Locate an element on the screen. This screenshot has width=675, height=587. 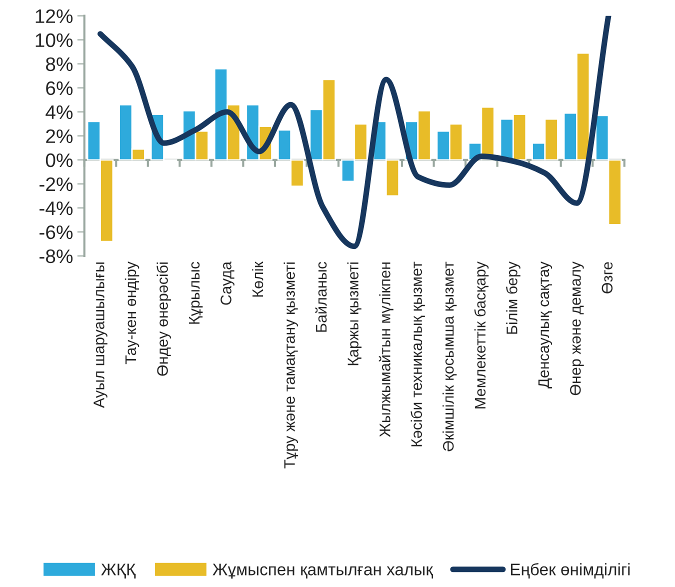
y-tick-label: -6% is located at coordinates (56, 232).